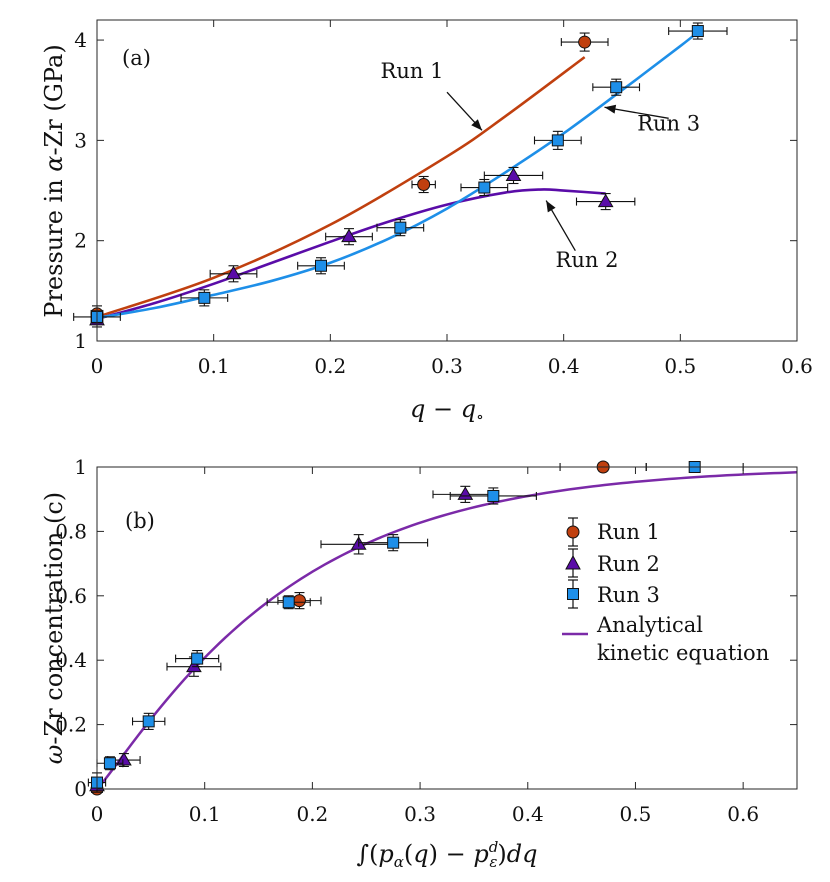 This screenshot has height=882, width=830. I want to click on panel-a-xtick-label: 0, so click(97, 366).